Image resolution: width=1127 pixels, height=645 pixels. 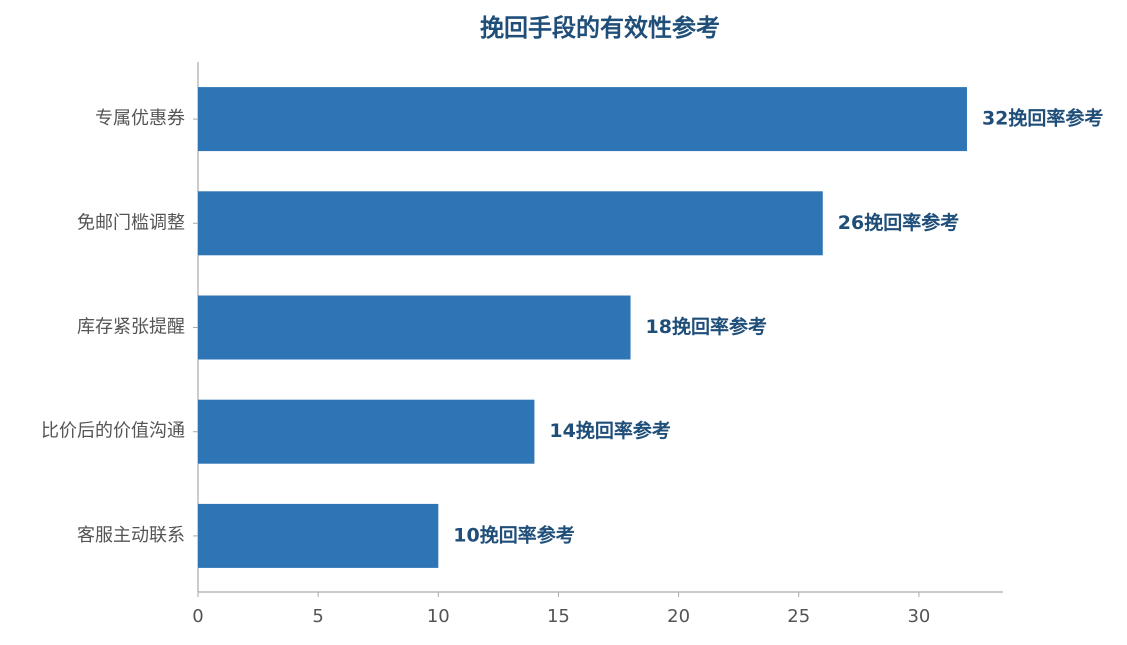 I want to click on x-tick-label: 25, so click(x=798, y=616).